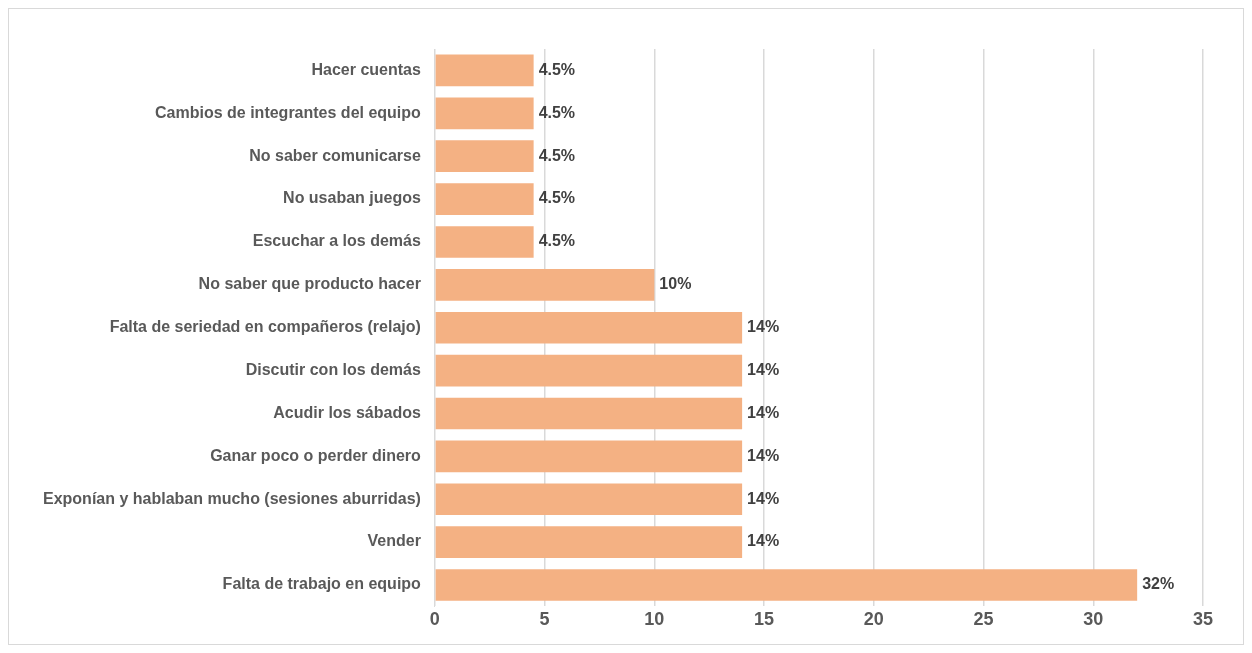 The height and width of the screenshot is (653, 1252). I want to click on y-tick-label: Exponían y hablaban mucho (sesiones aburridas), so click(231, 498).